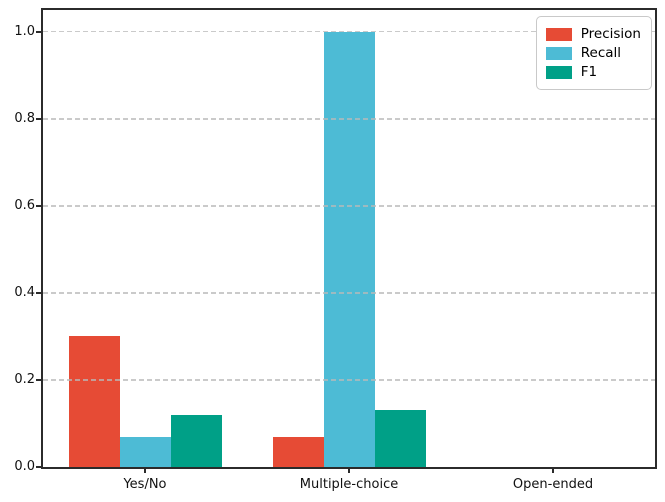  What do you see at coordinates (349, 484) in the screenshot?
I see `x-tick-label: Multiple-choice` at bounding box center [349, 484].